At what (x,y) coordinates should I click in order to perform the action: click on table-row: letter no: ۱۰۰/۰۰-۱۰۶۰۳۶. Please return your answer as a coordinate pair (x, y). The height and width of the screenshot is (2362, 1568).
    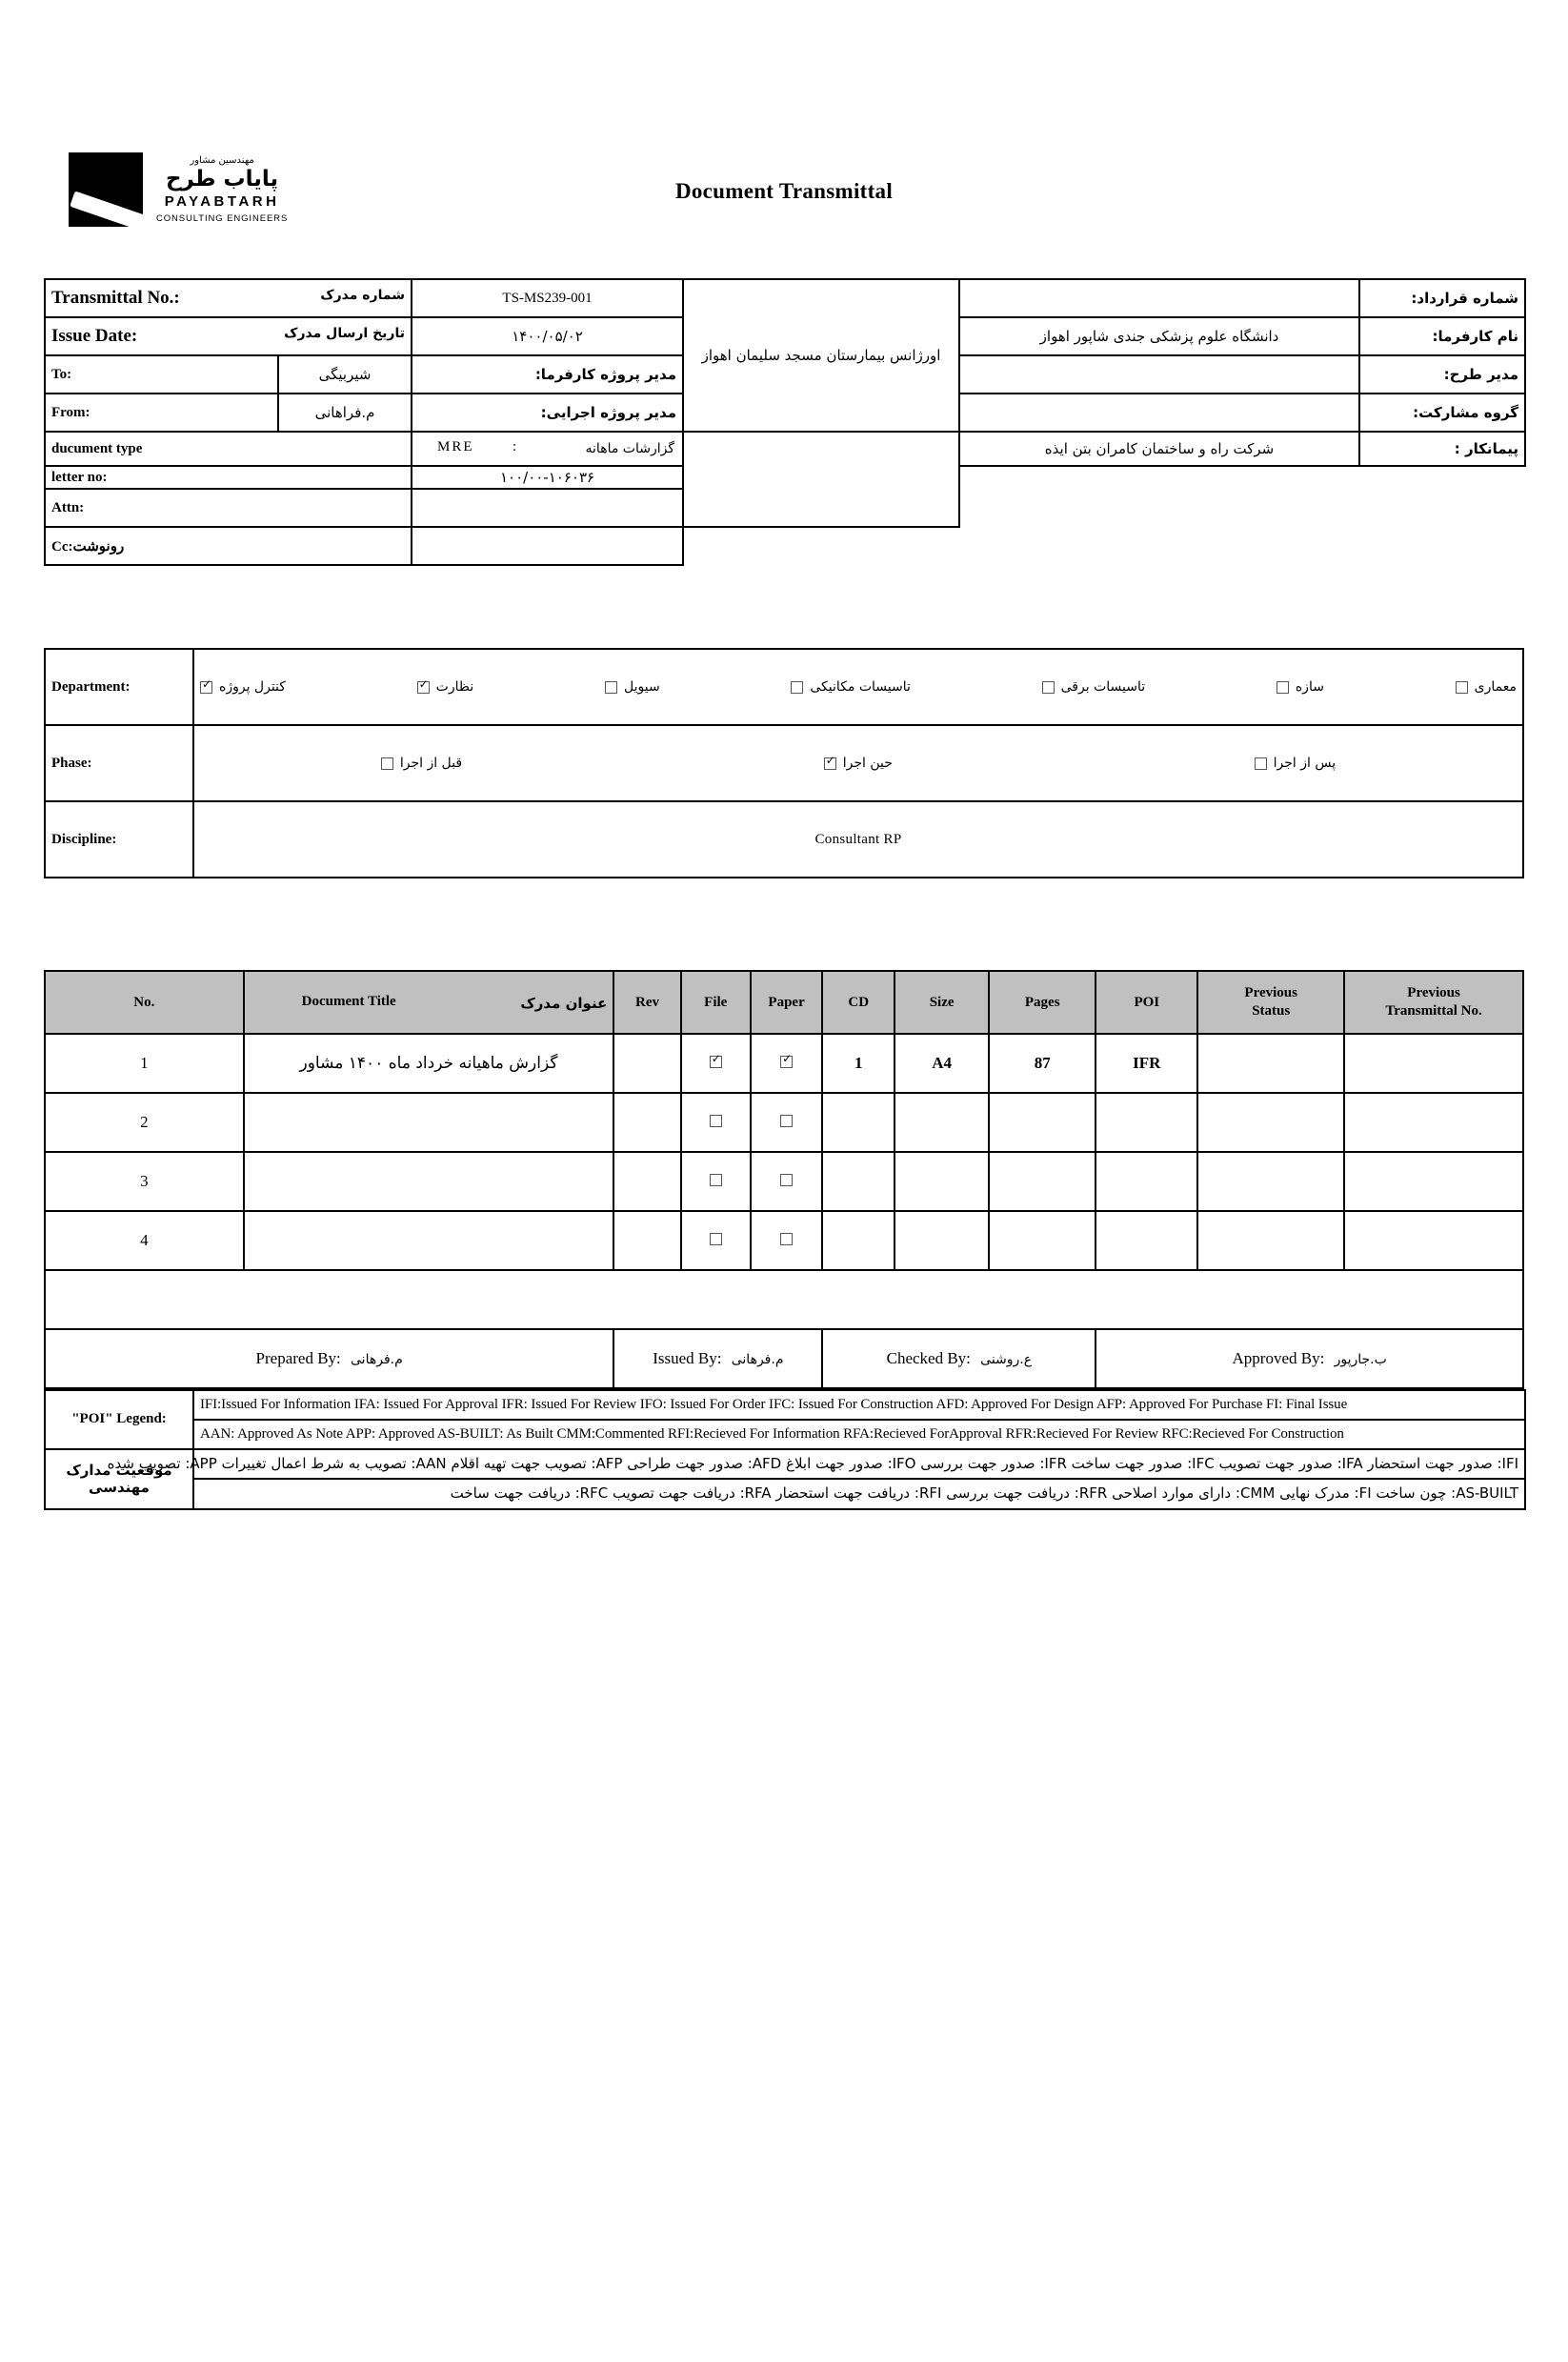
    Looking at the image, I should click on (785, 477).